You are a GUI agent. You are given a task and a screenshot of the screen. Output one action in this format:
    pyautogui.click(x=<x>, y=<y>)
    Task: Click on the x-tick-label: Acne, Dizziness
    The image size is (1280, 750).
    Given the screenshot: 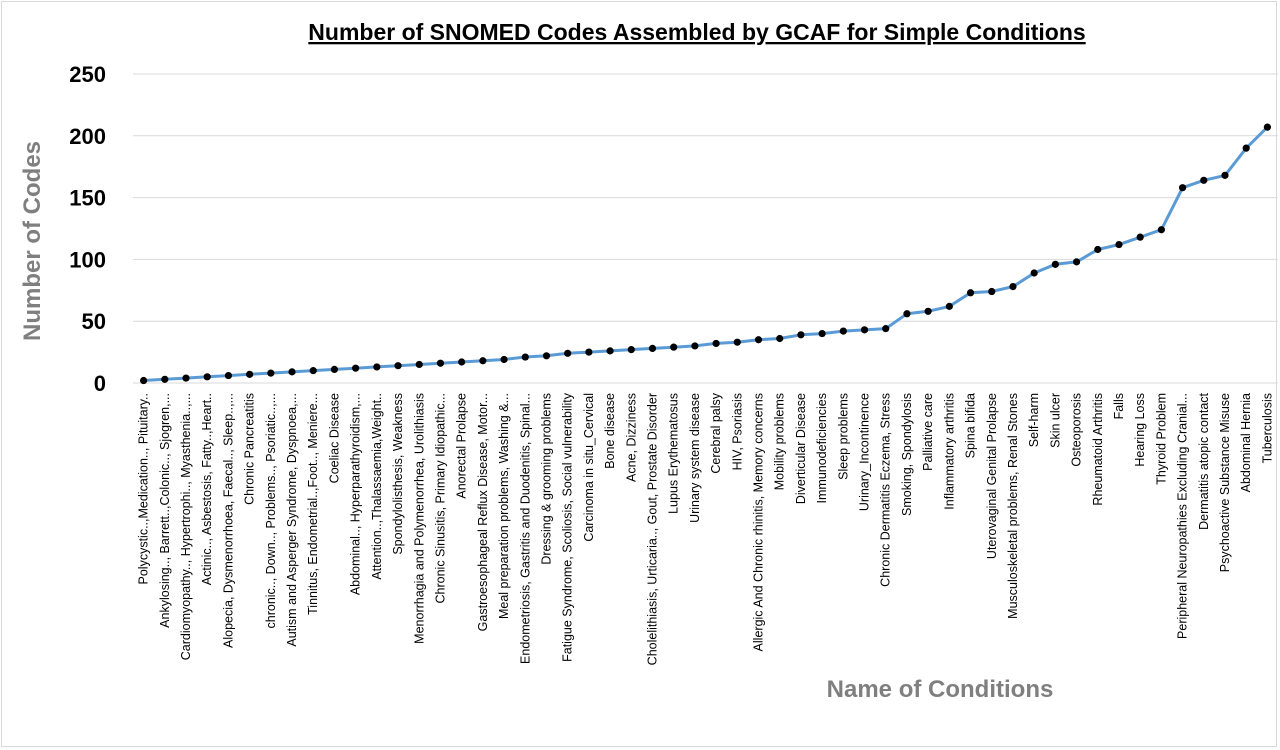 What is the action you would take?
    pyautogui.click(x=631, y=437)
    